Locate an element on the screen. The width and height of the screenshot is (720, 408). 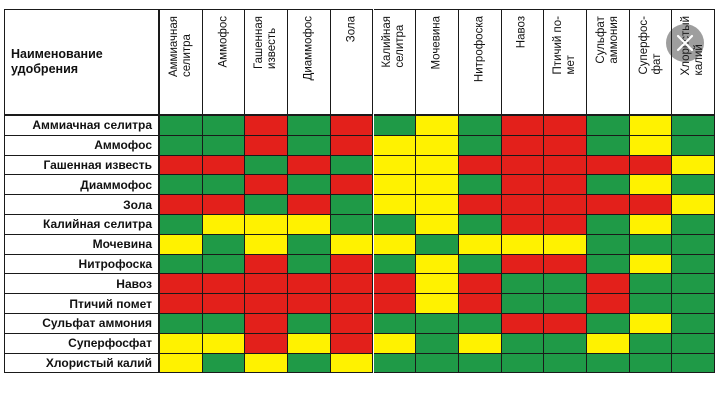
row-header: Зола is located at coordinates (82, 205).